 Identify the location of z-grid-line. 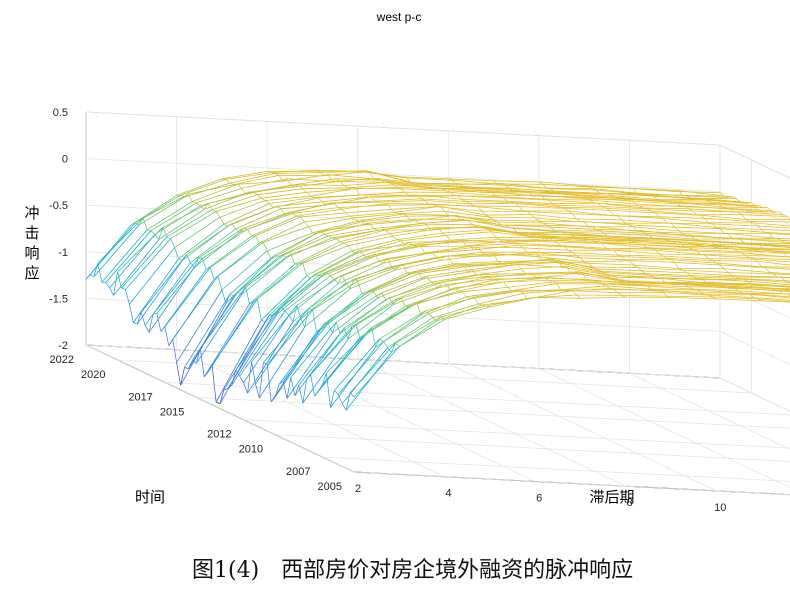
(754, 394).